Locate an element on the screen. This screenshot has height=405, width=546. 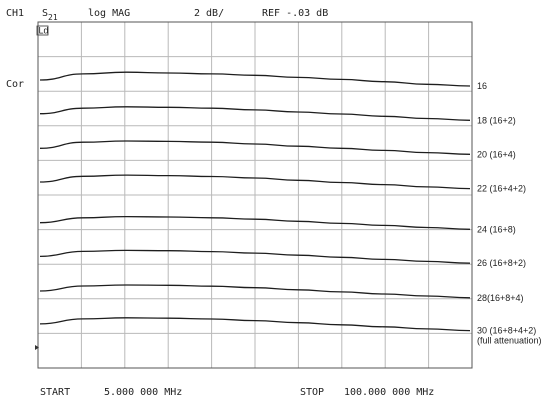
reference-position-marker is located at coordinates (37, 347).